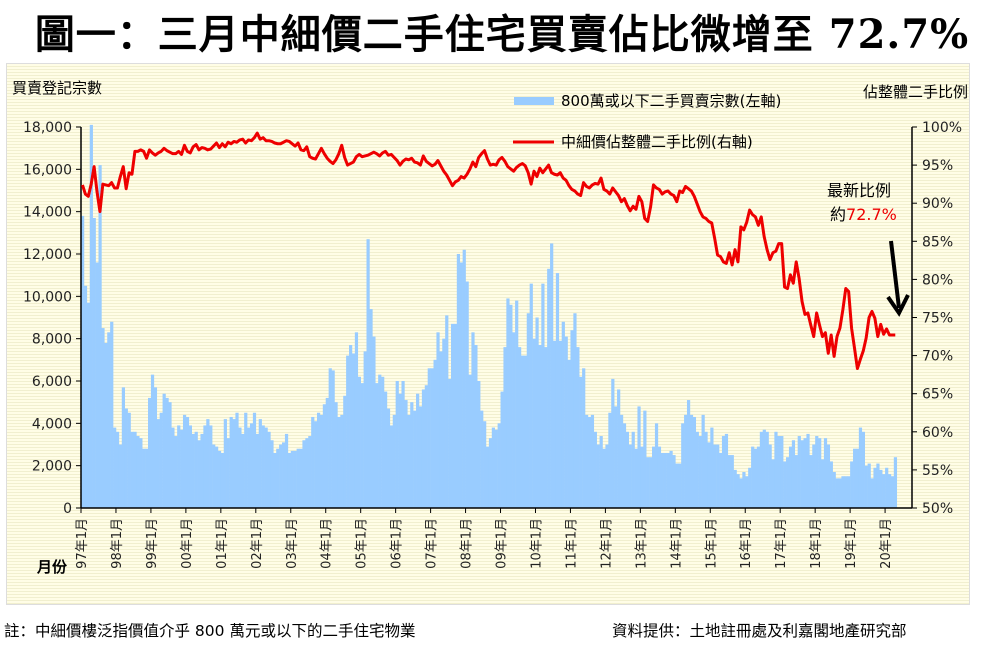  What do you see at coordinates (47, 128) in the screenshot?
I see `left-tick-label: 18,000` at bounding box center [47, 128].